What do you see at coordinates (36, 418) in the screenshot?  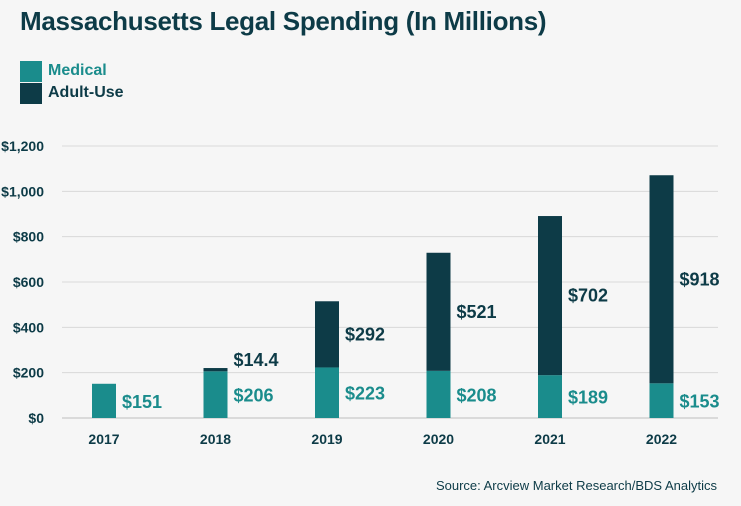 I see `y-tick-label: $0` at bounding box center [36, 418].